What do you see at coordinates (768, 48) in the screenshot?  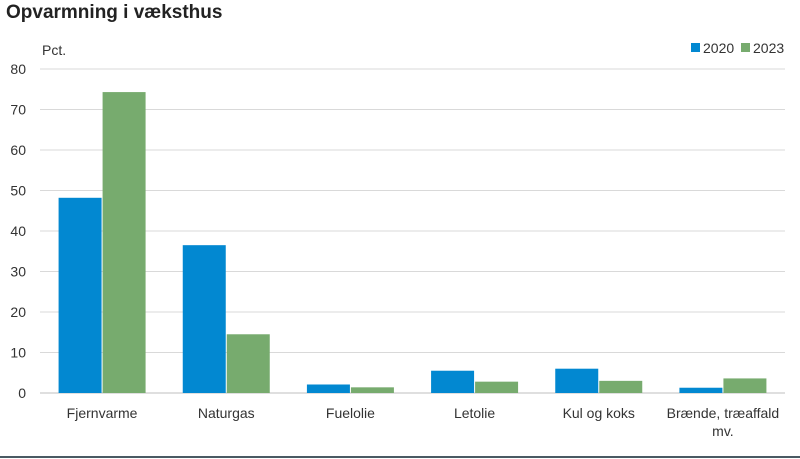 I see `legend-label-2023: 2023` at bounding box center [768, 48].